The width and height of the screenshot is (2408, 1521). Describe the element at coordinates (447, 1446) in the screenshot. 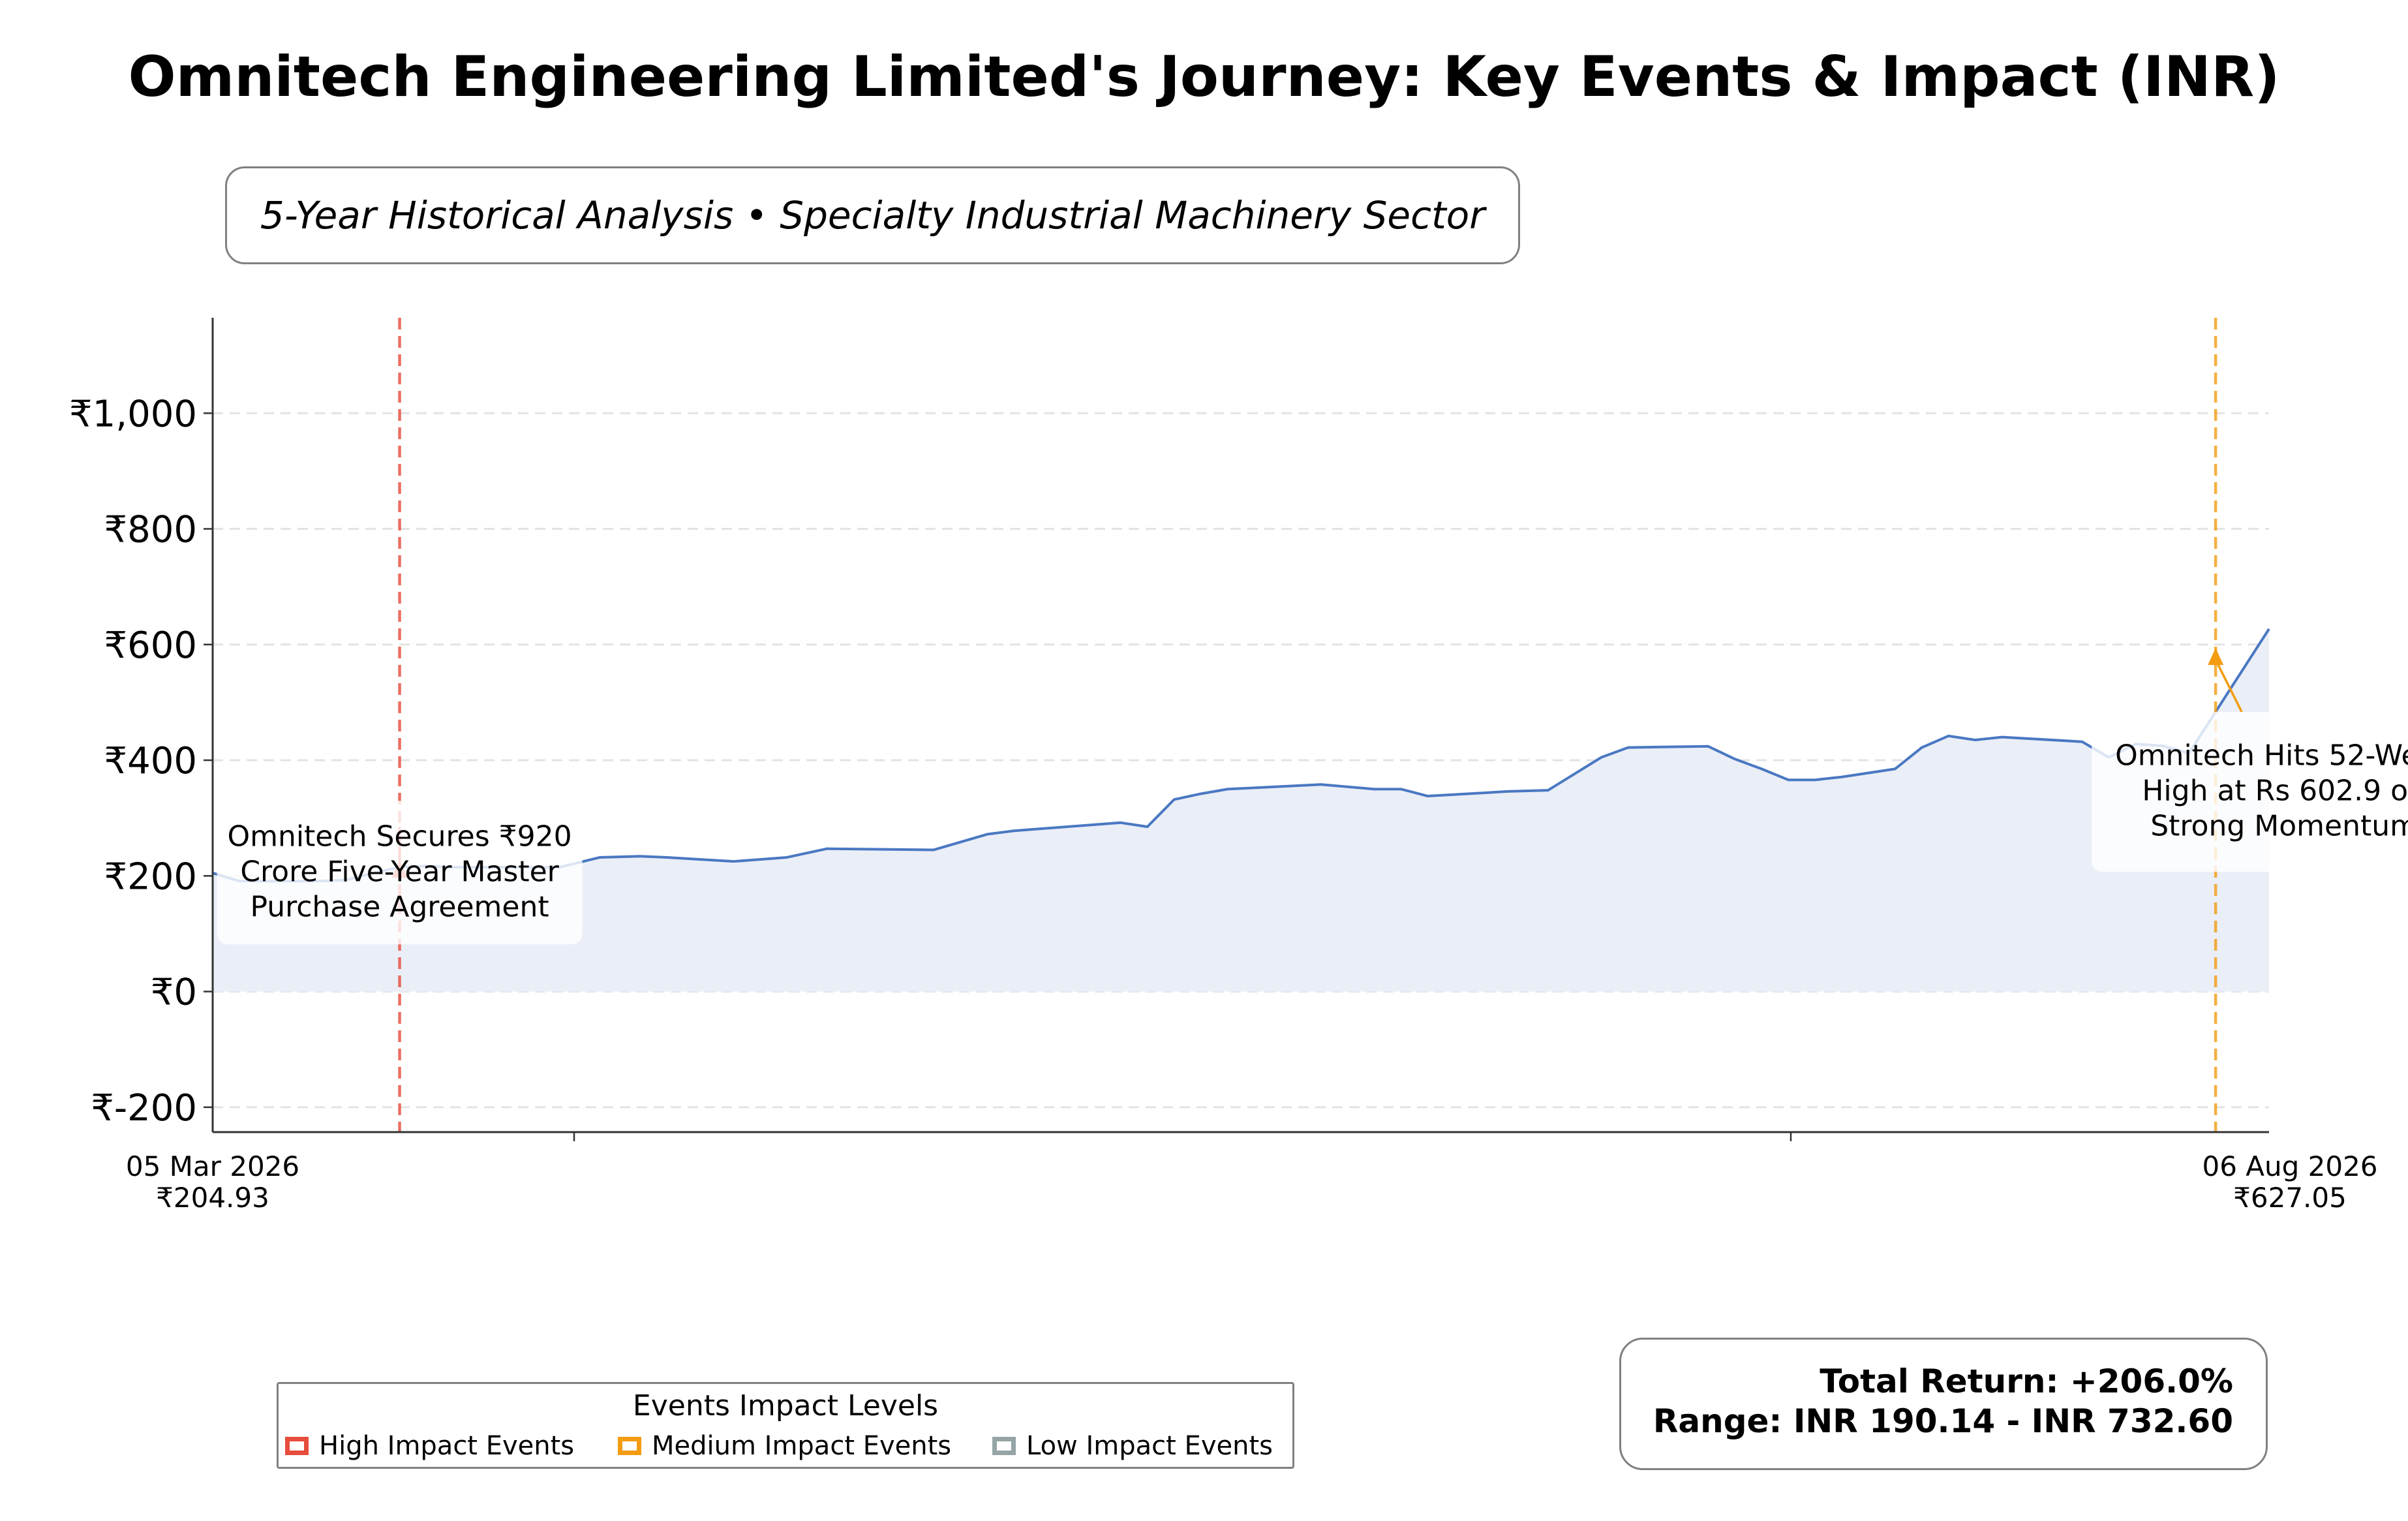

I see `legend-label-high: High Impact Events` at that location.